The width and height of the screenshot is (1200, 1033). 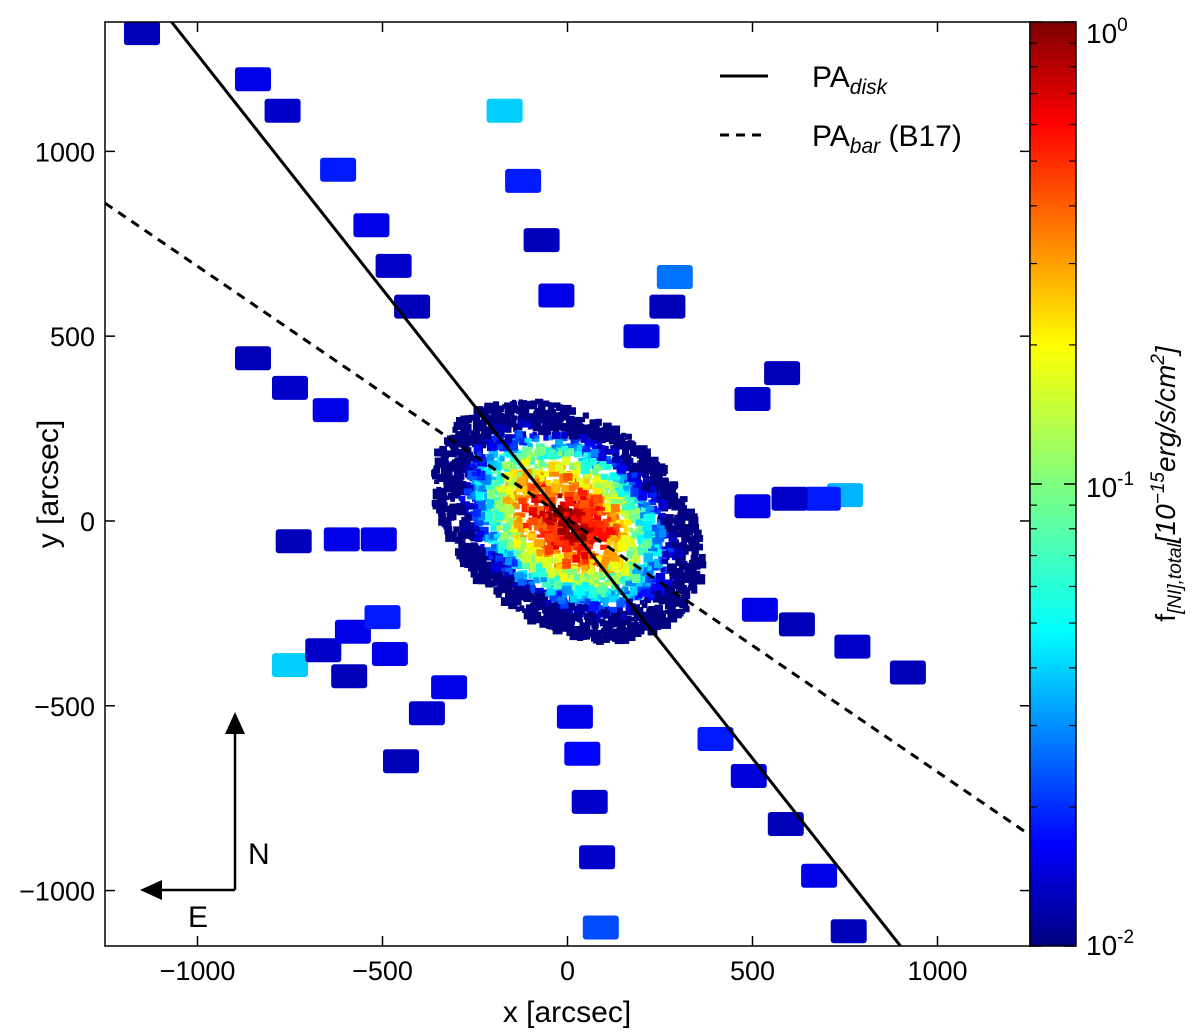 What do you see at coordinates (841, 109) in the screenshot?
I see `legend: PAdisk PAbar (B17)` at bounding box center [841, 109].